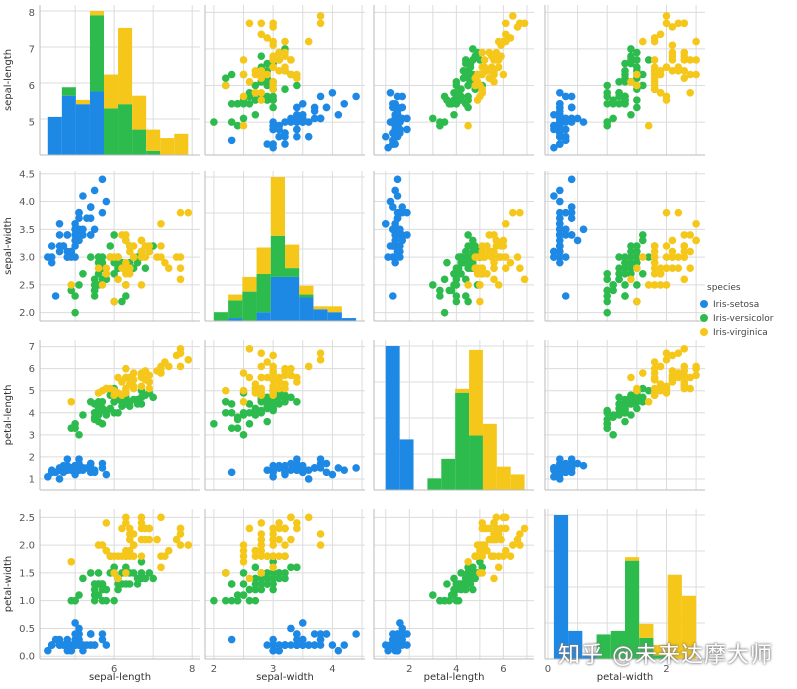 The image size is (797, 689). I want to click on y-tick-label: 3.0, so click(27, 258).